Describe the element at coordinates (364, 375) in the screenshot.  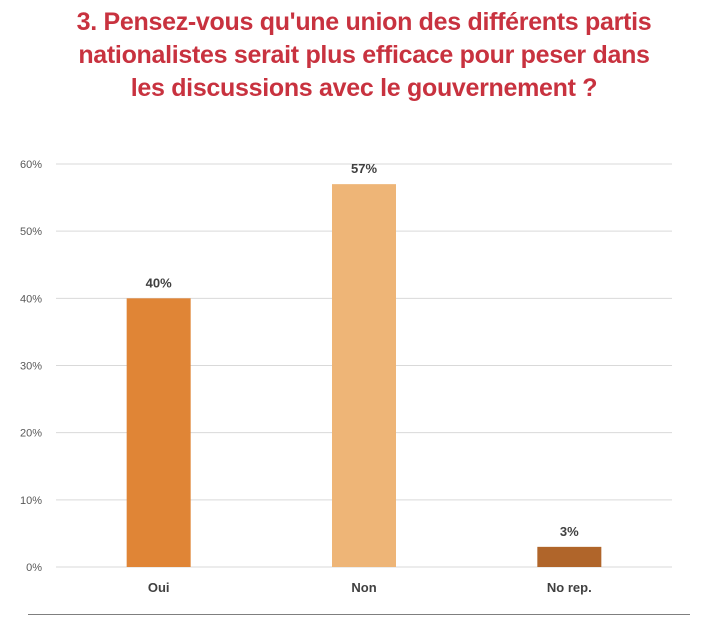
I see `bar-non` at that location.